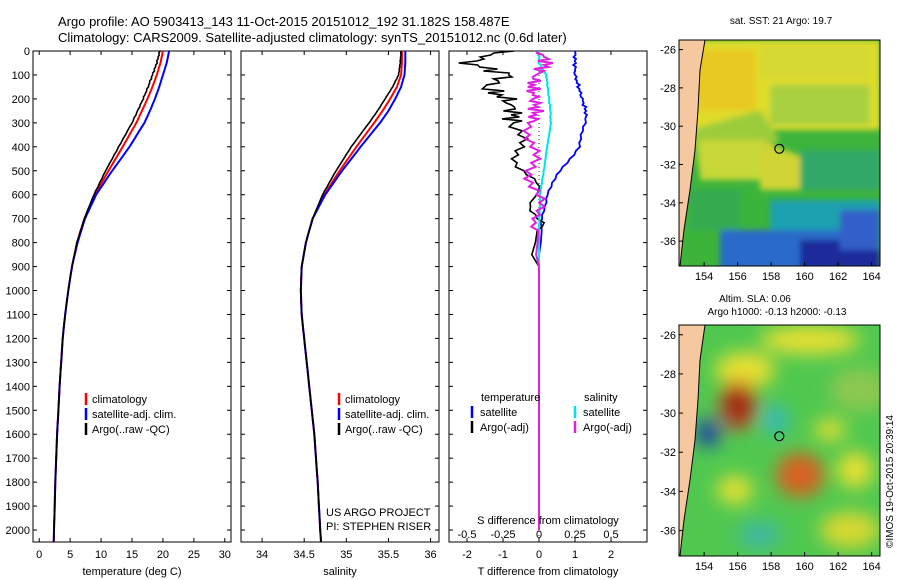  I want to click on map-y-tick-label: -28, so click(668, 89).